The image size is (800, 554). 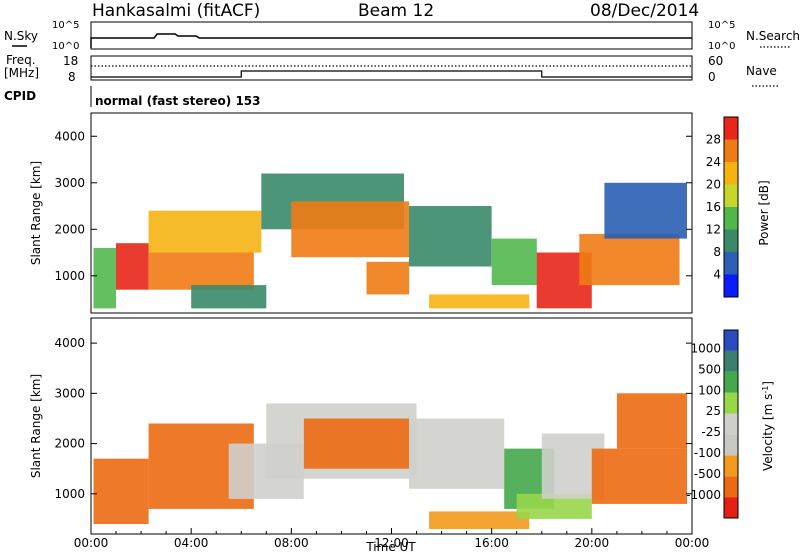 I want to click on colorbar-tick-label: 4, so click(x=717, y=275).